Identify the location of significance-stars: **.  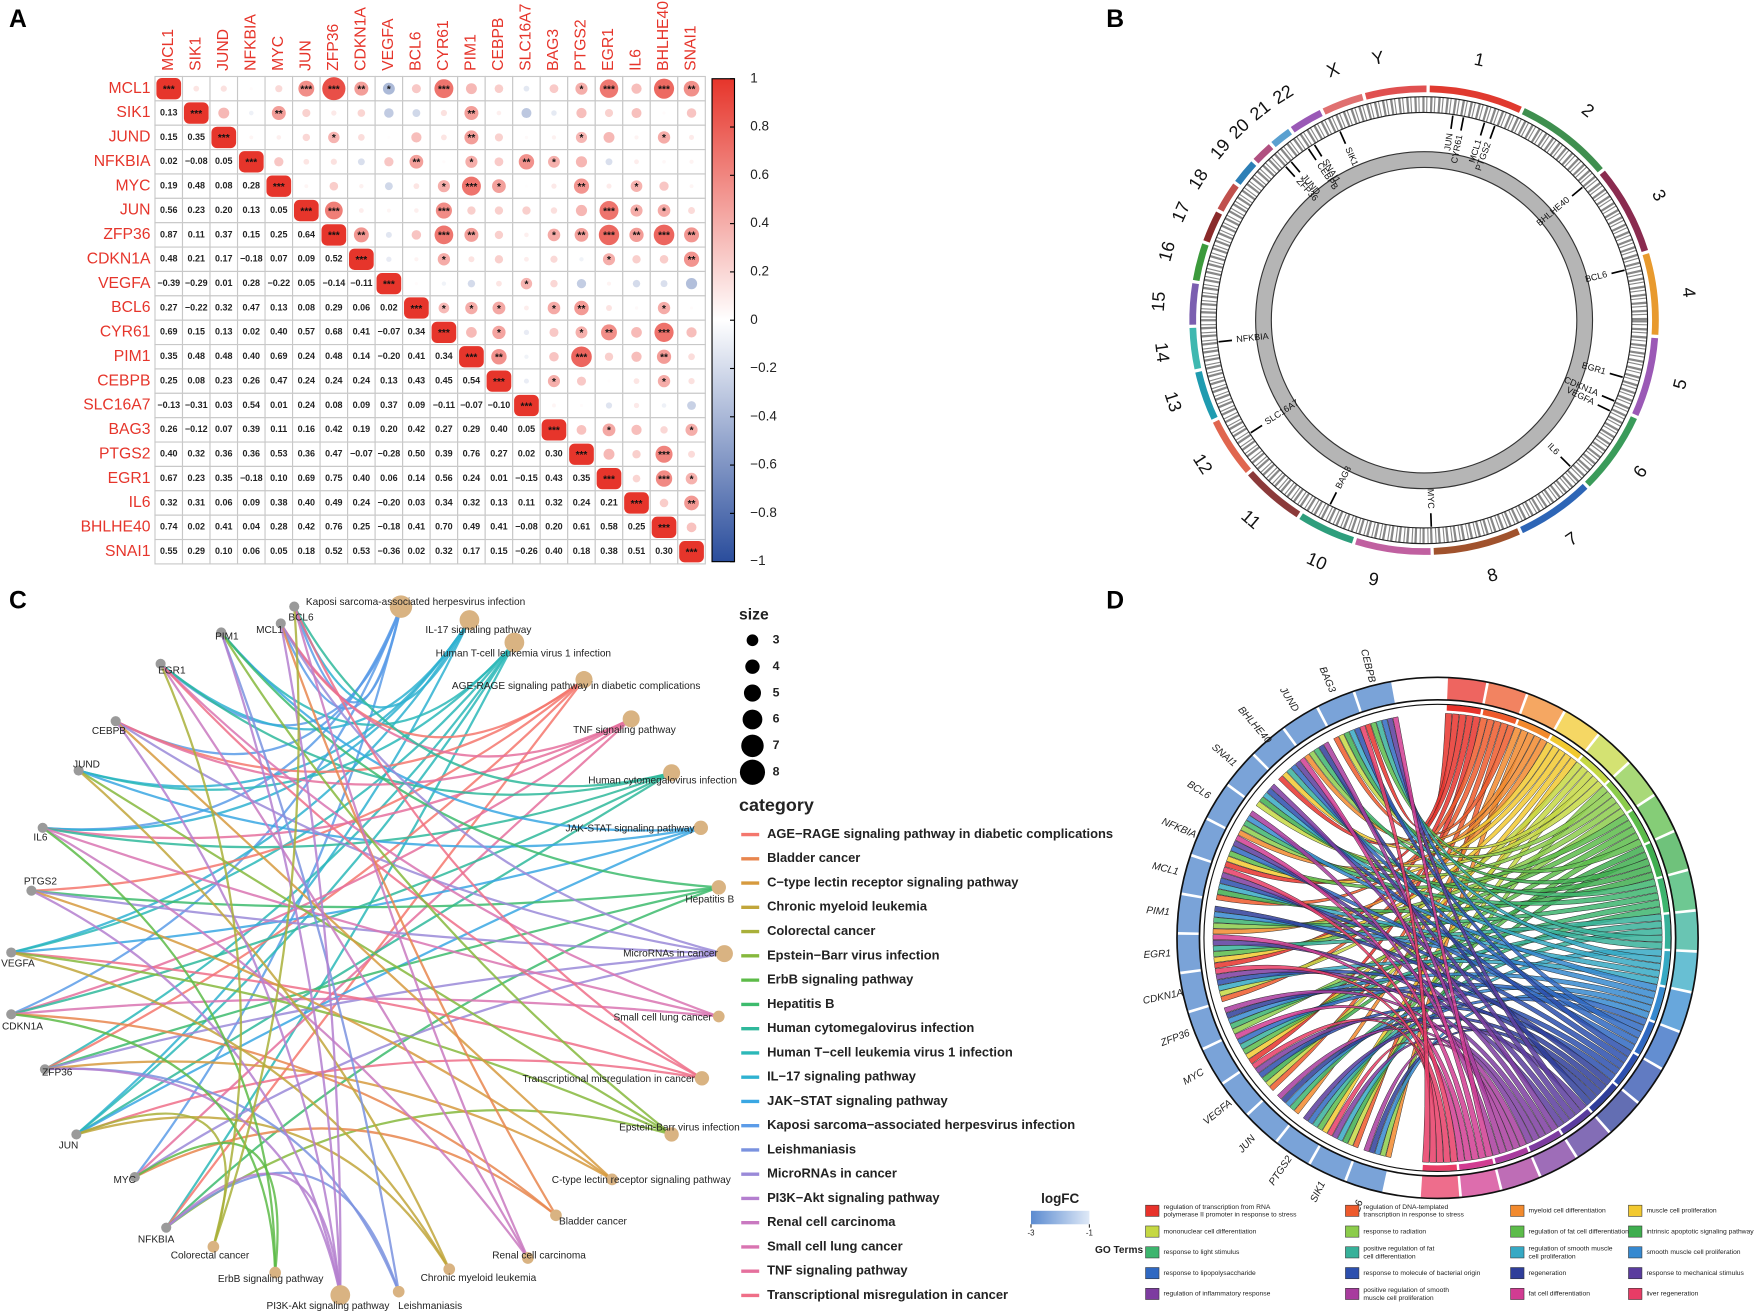
(582, 309).